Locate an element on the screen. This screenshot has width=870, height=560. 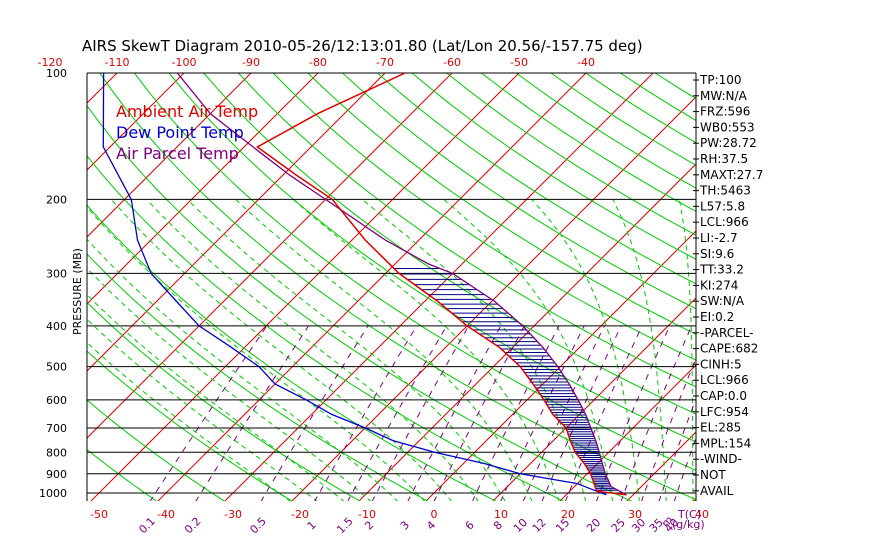
top-temp-tick-label: -80 is located at coordinates (318, 62).